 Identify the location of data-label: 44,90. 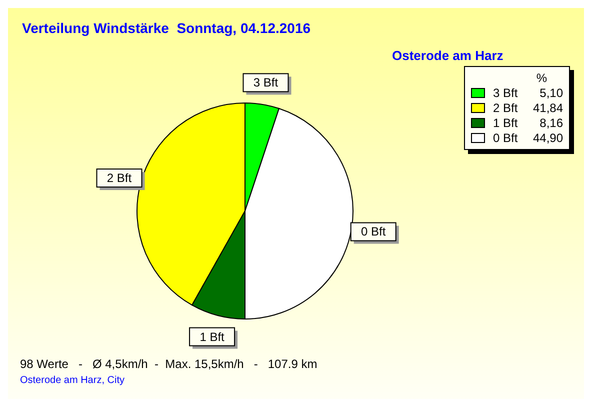
(547, 137).